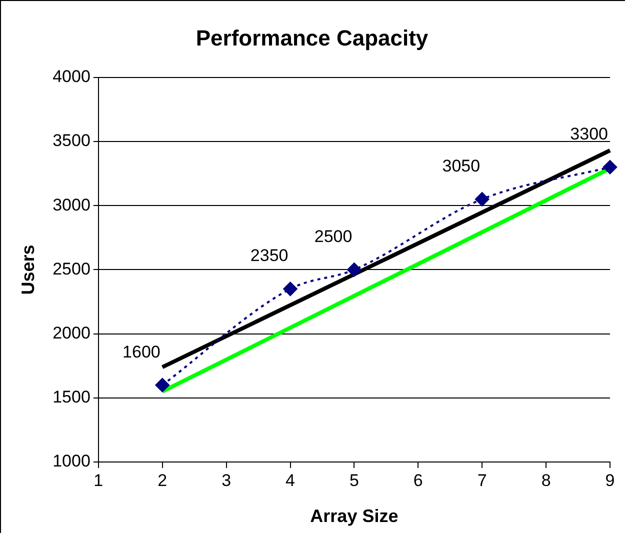 The image size is (628, 535). I want to click on y-tick-label: 3000, so click(71, 204).